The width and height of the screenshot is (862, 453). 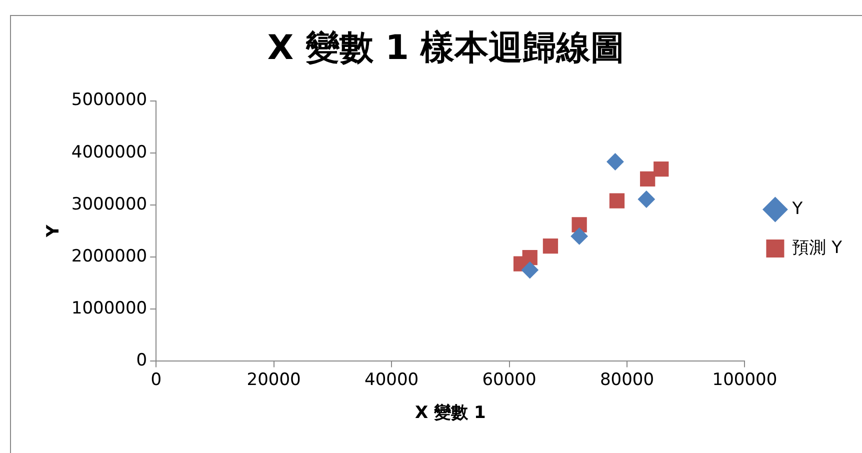 What do you see at coordinates (509, 380) in the screenshot?
I see `x-tick-label: 60000` at bounding box center [509, 380].